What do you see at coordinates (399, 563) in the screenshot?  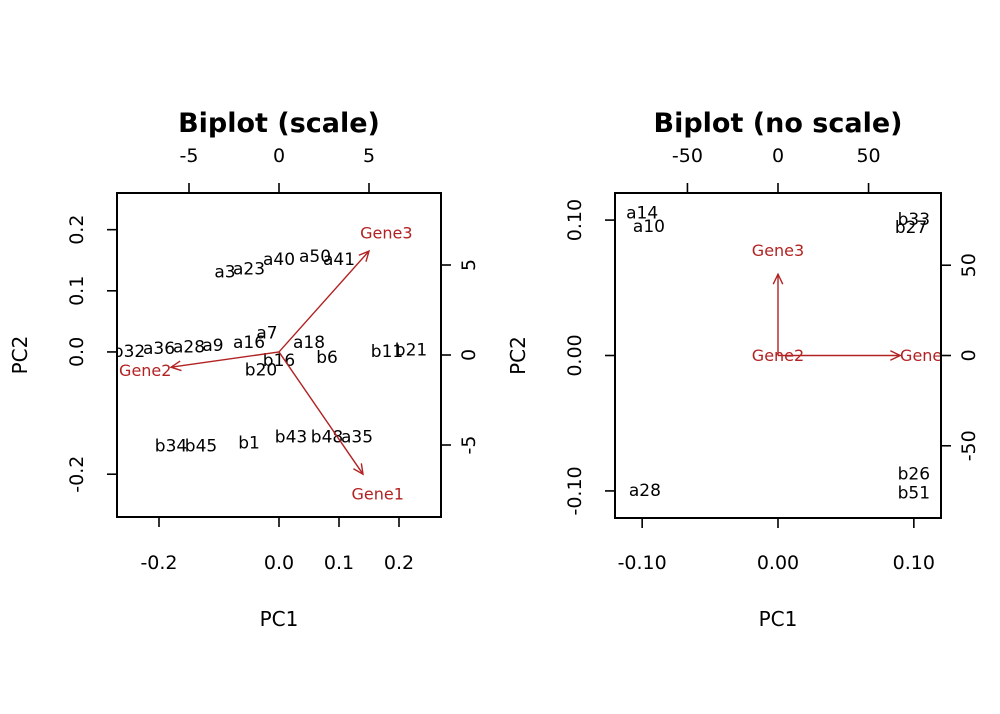 I see `x-tick-label: 0.2` at bounding box center [399, 563].